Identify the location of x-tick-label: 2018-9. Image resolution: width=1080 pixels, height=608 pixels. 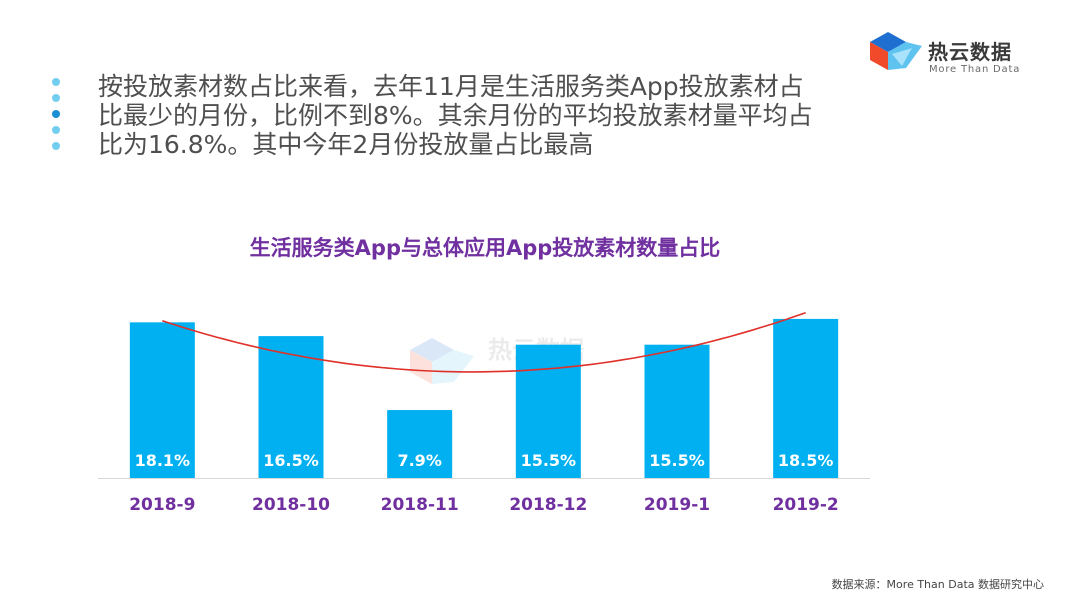
(162, 505).